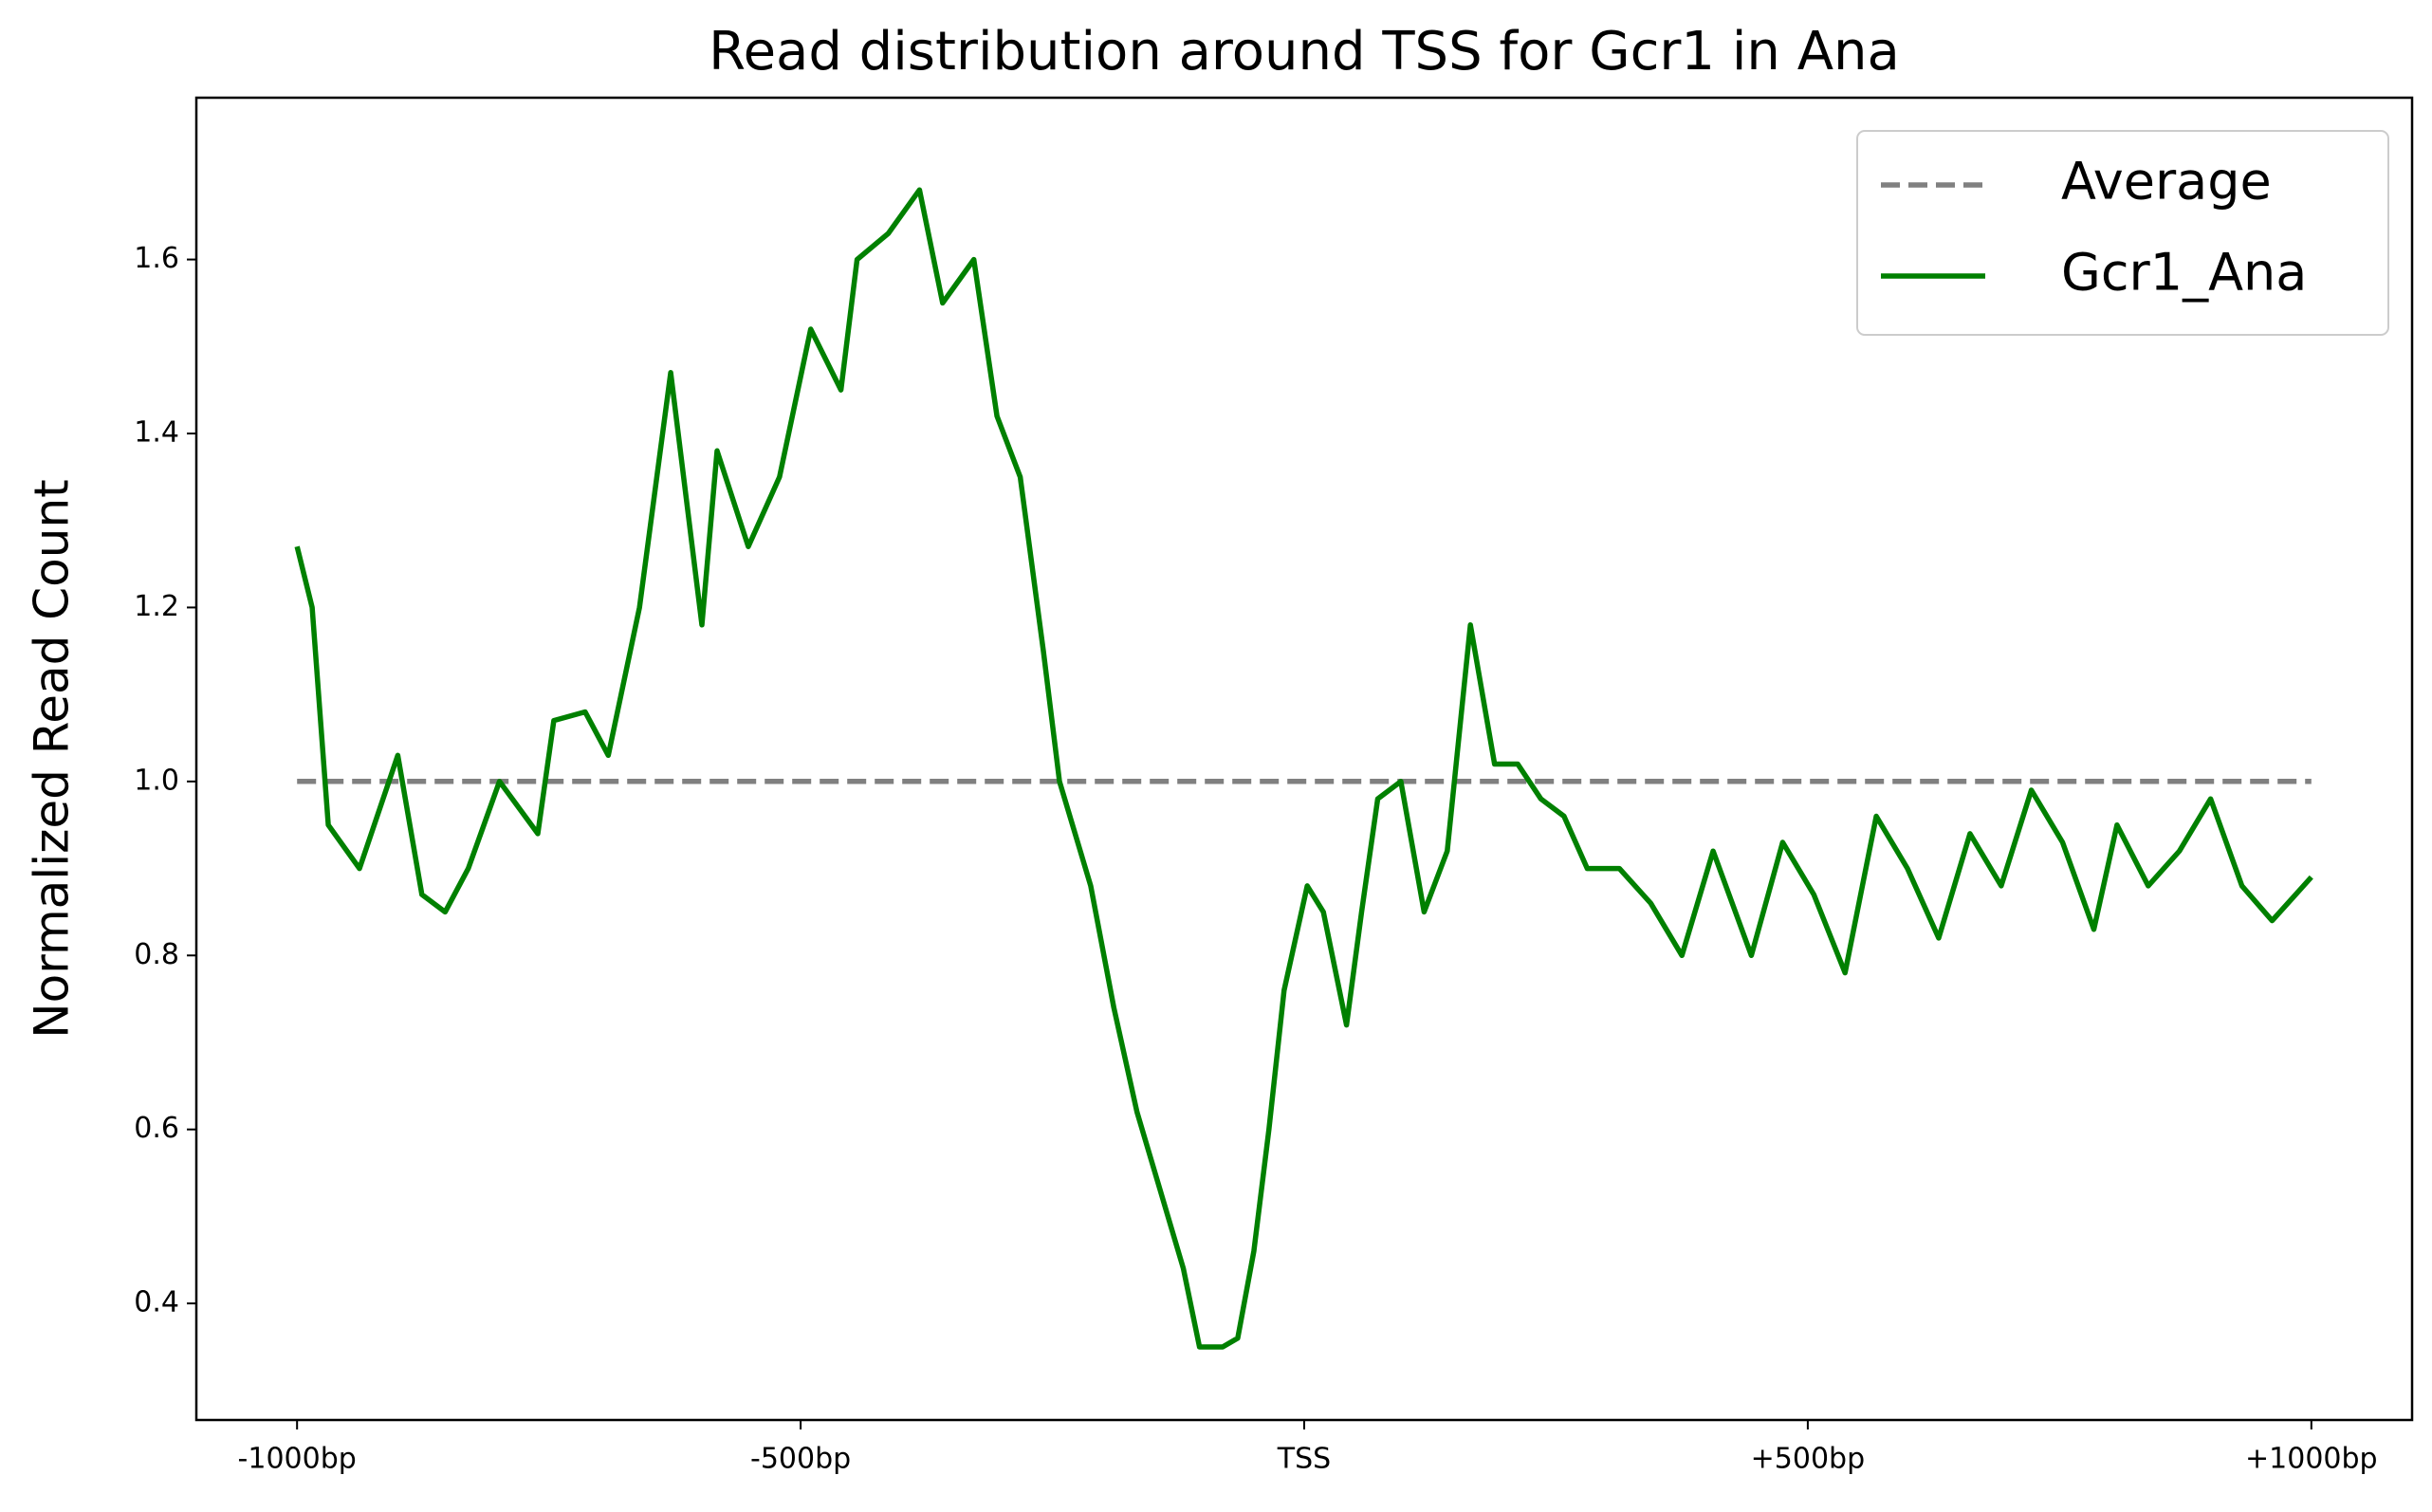 The image size is (2432, 1512). Describe the element at coordinates (2166, 182) in the screenshot. I see `legend-label: Average` at that location.